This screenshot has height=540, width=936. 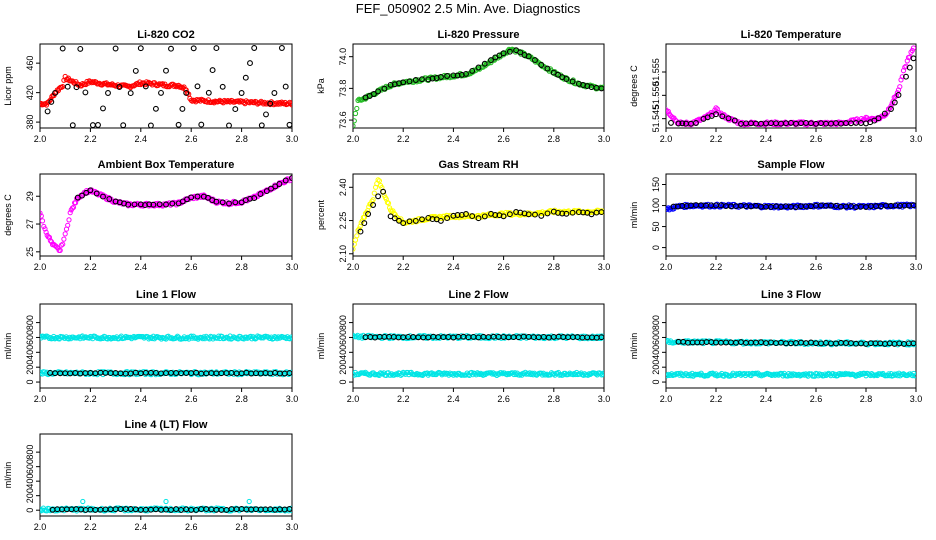 What do you see at coordinates (666, 267) in the screenshot?
I see `sample-flow-xtick-label: 2.0` at bounding box center [666, 267].